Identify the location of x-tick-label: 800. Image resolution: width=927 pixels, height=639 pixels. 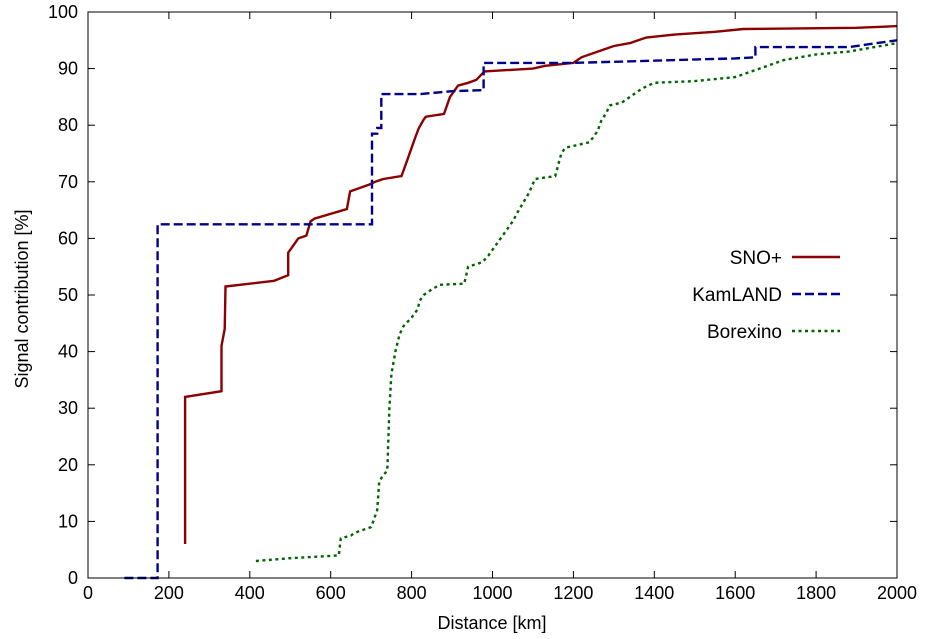
(412, 593).